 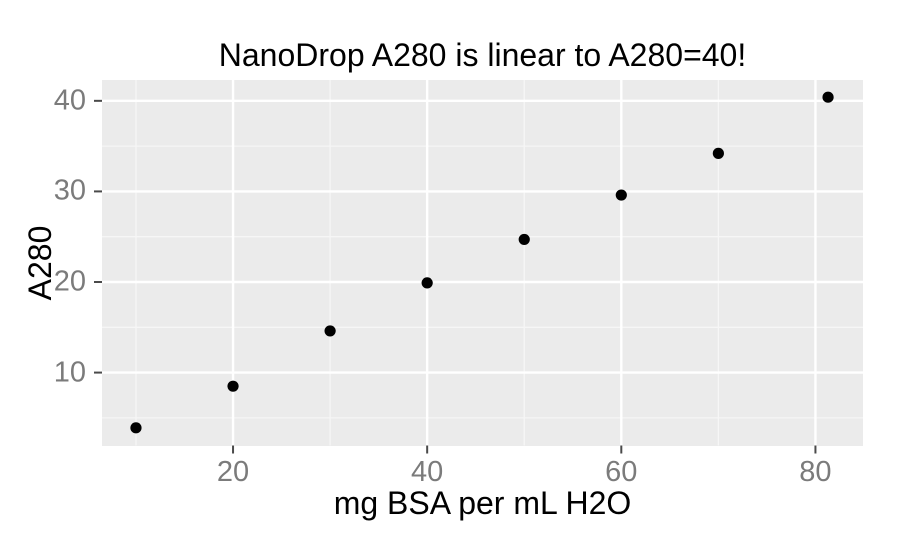 I want to click on y-tick-label: 20, so click(x=69, y=281).